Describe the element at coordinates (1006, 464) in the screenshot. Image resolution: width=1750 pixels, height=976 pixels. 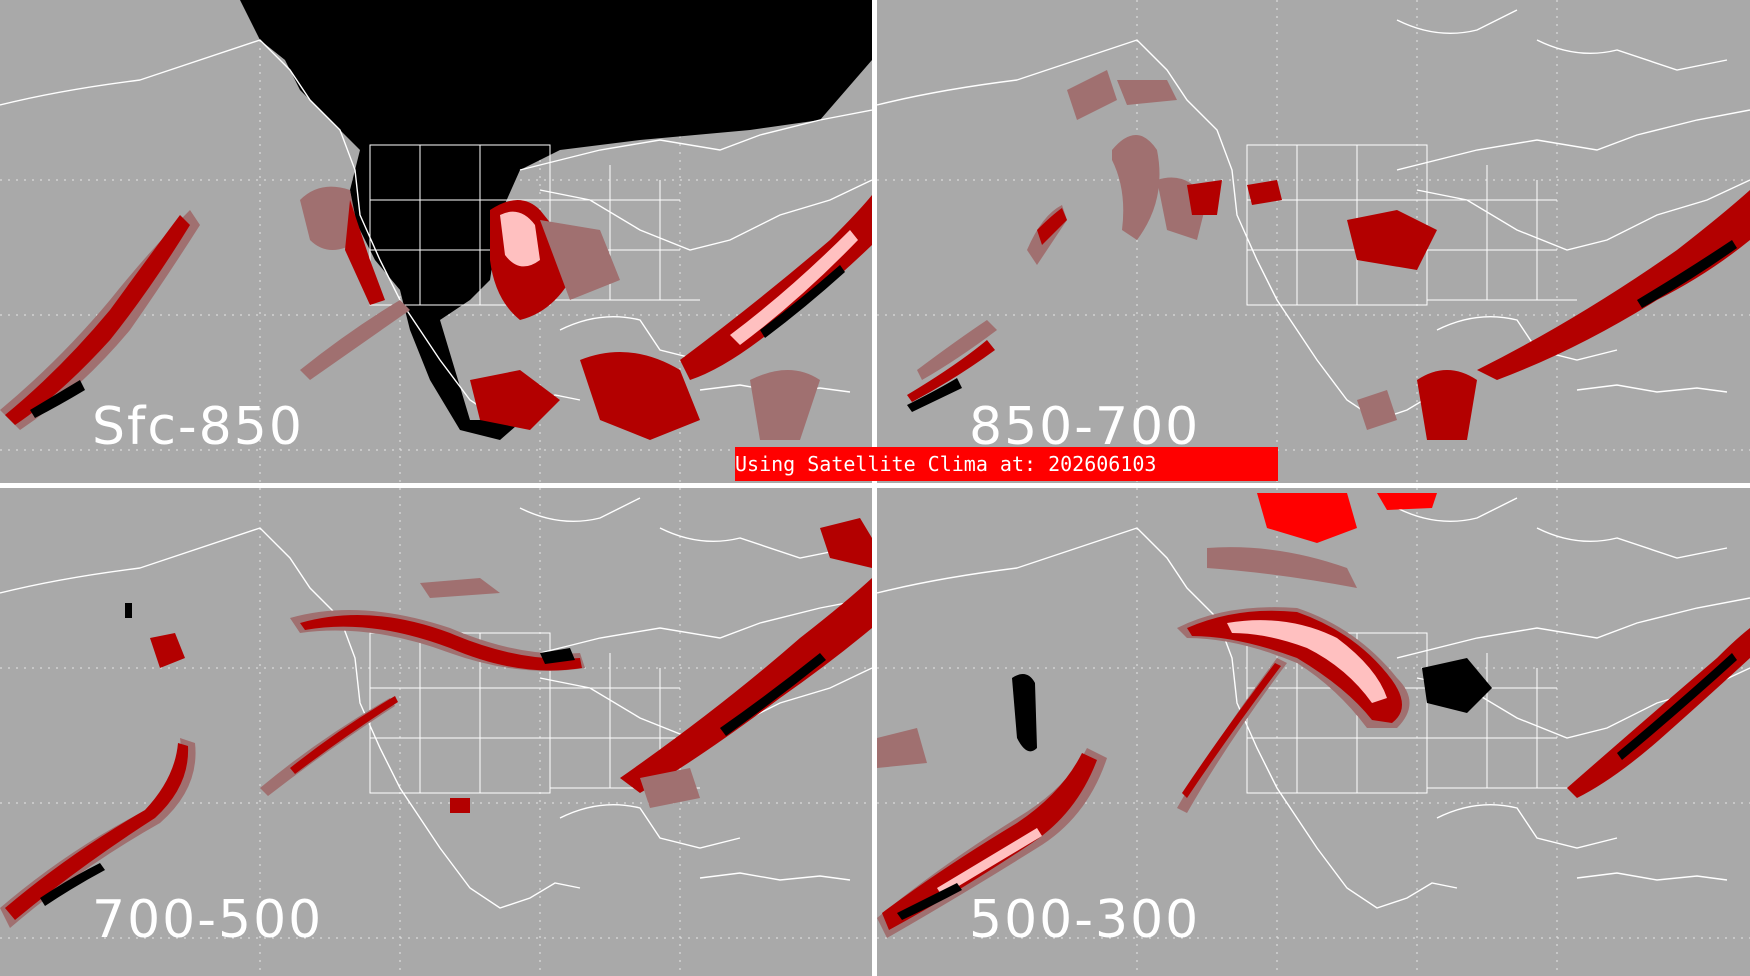
I see `climatology-banner: Using Satellite Clima at: 202606103` at that location.